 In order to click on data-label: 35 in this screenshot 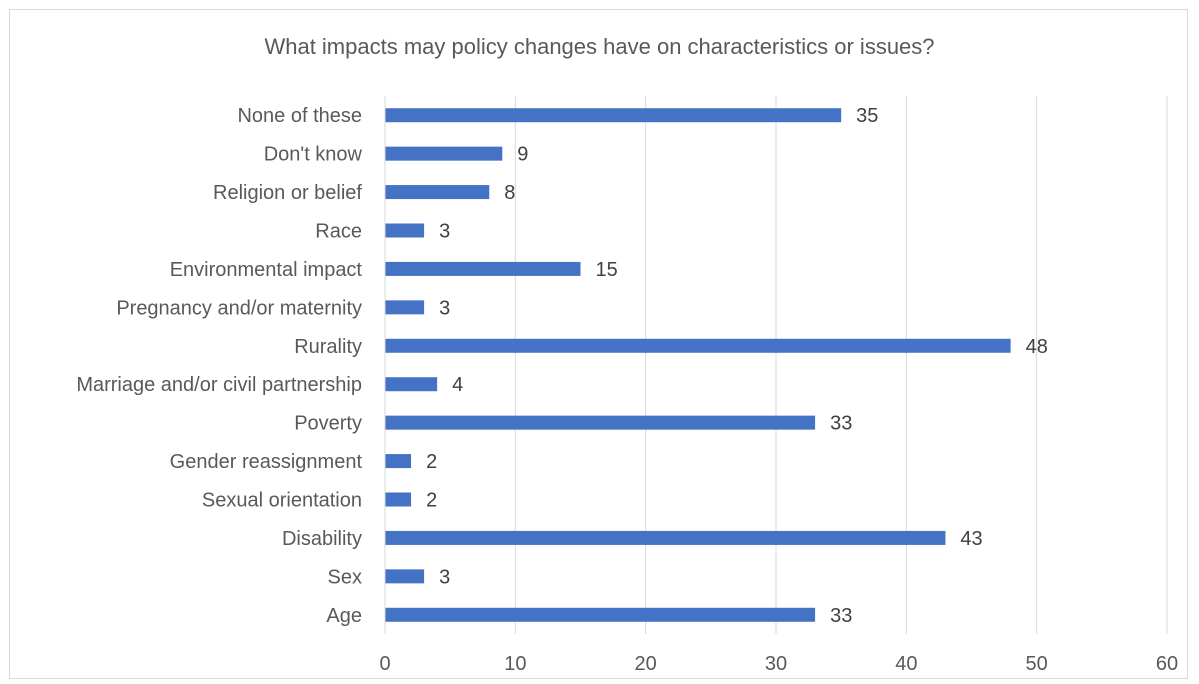, I will do `click(867, 116)`.